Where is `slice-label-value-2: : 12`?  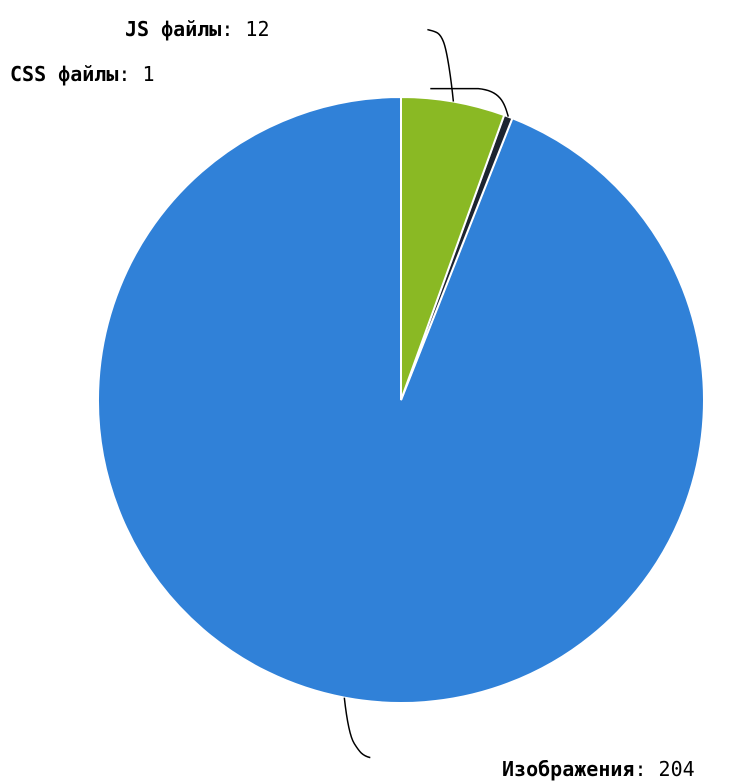 slice-label-value-2: : 12 is located at coordinates (245, 29).